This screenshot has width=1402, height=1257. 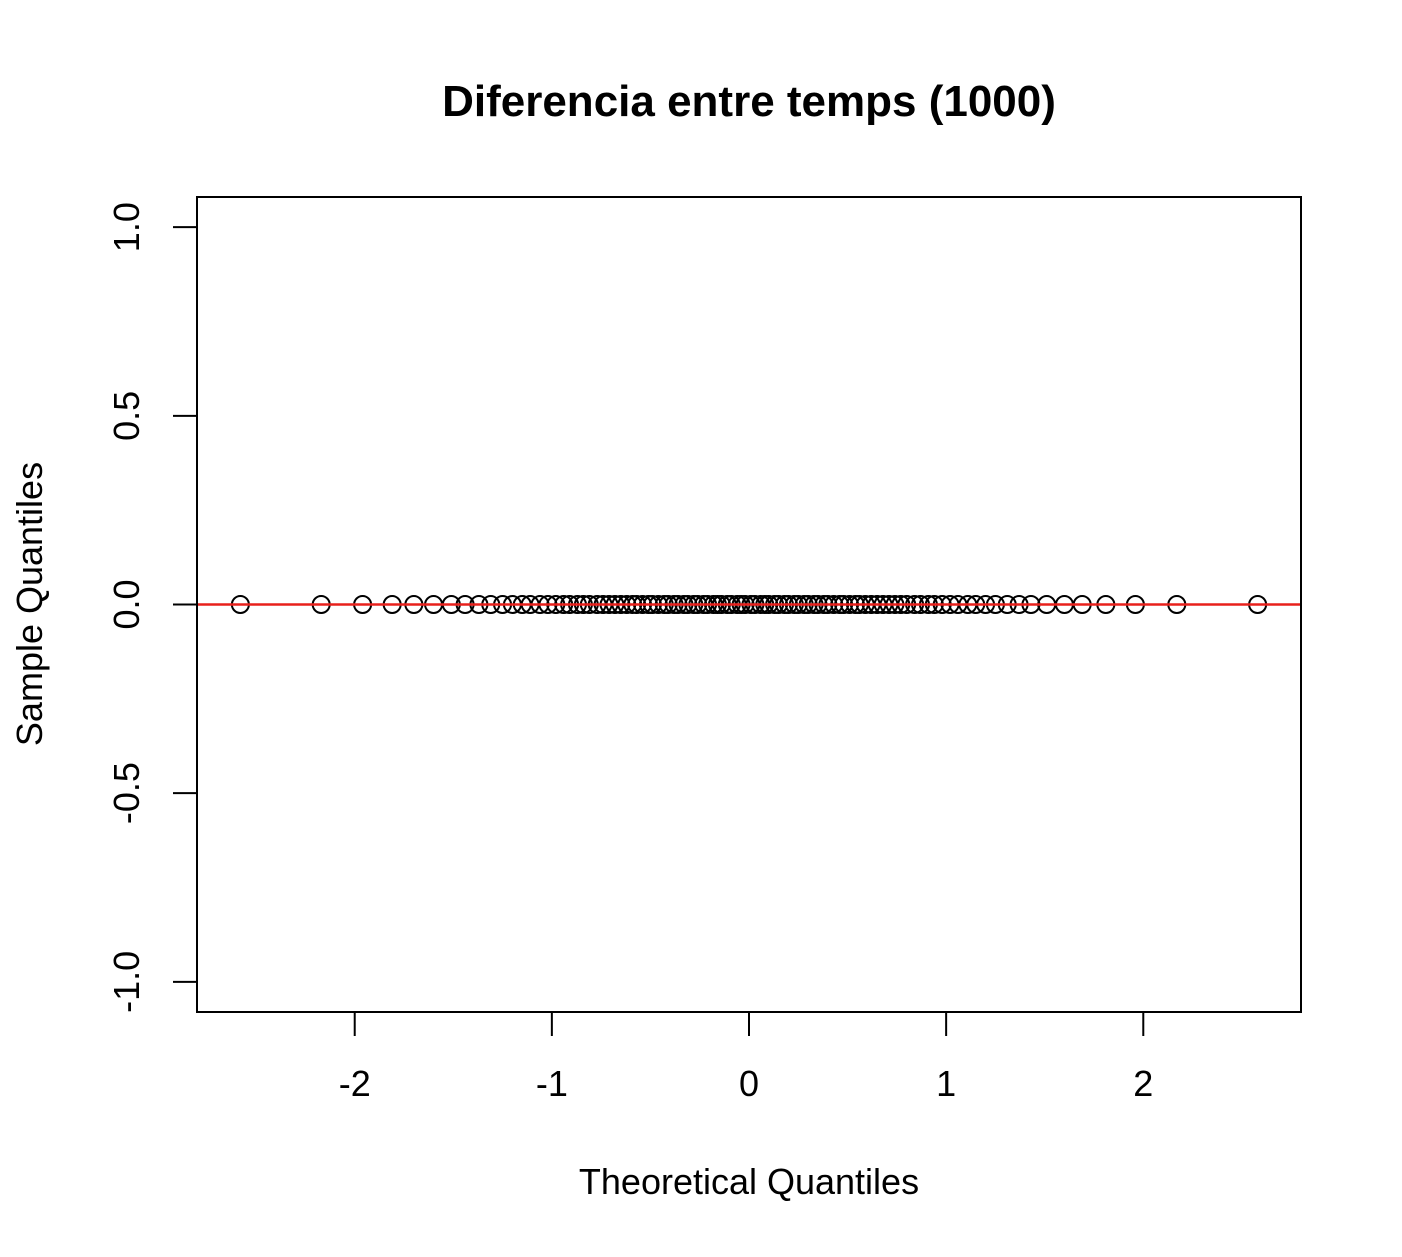 I want to click on x-tick-label: 1, so click(x=946, y=1083).